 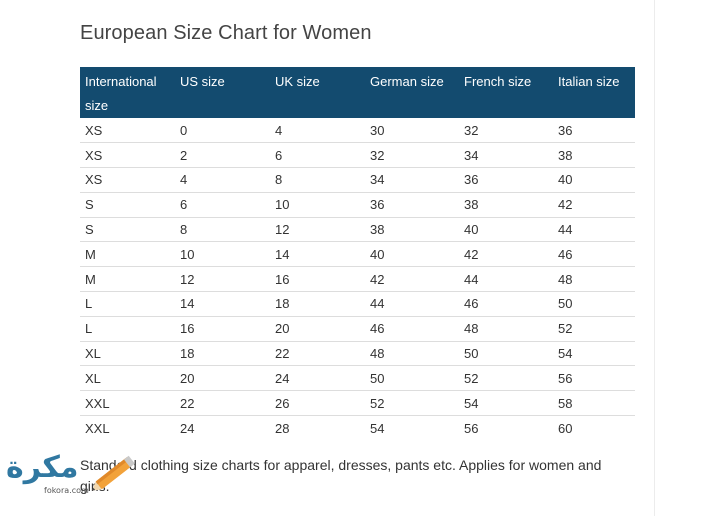 What do you see at coordinates (222, 92) in the screenshot?
I see `header-us-size: US size` at bounding box center [222, 92].